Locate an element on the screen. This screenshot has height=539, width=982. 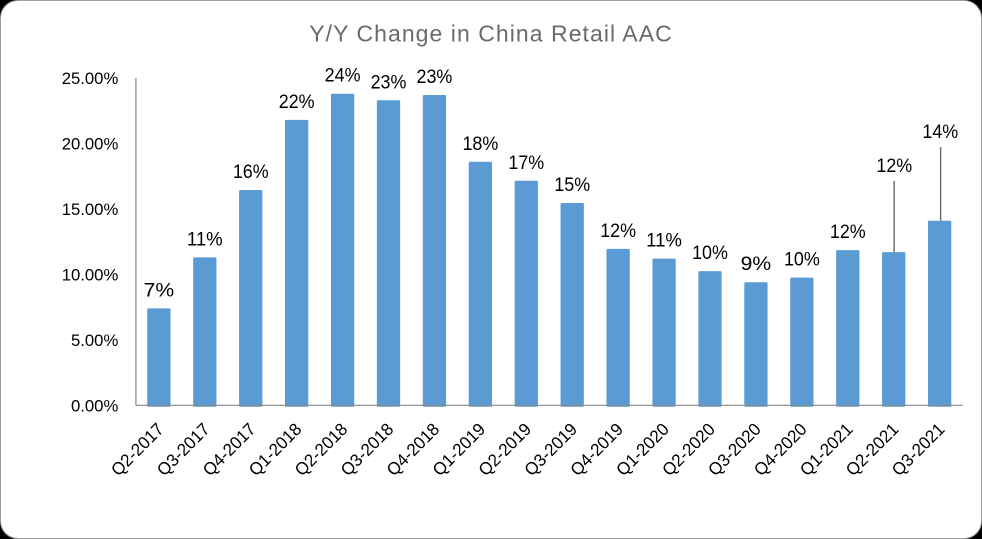
svg-text: 10.00% is located at coordinates (90, 275).